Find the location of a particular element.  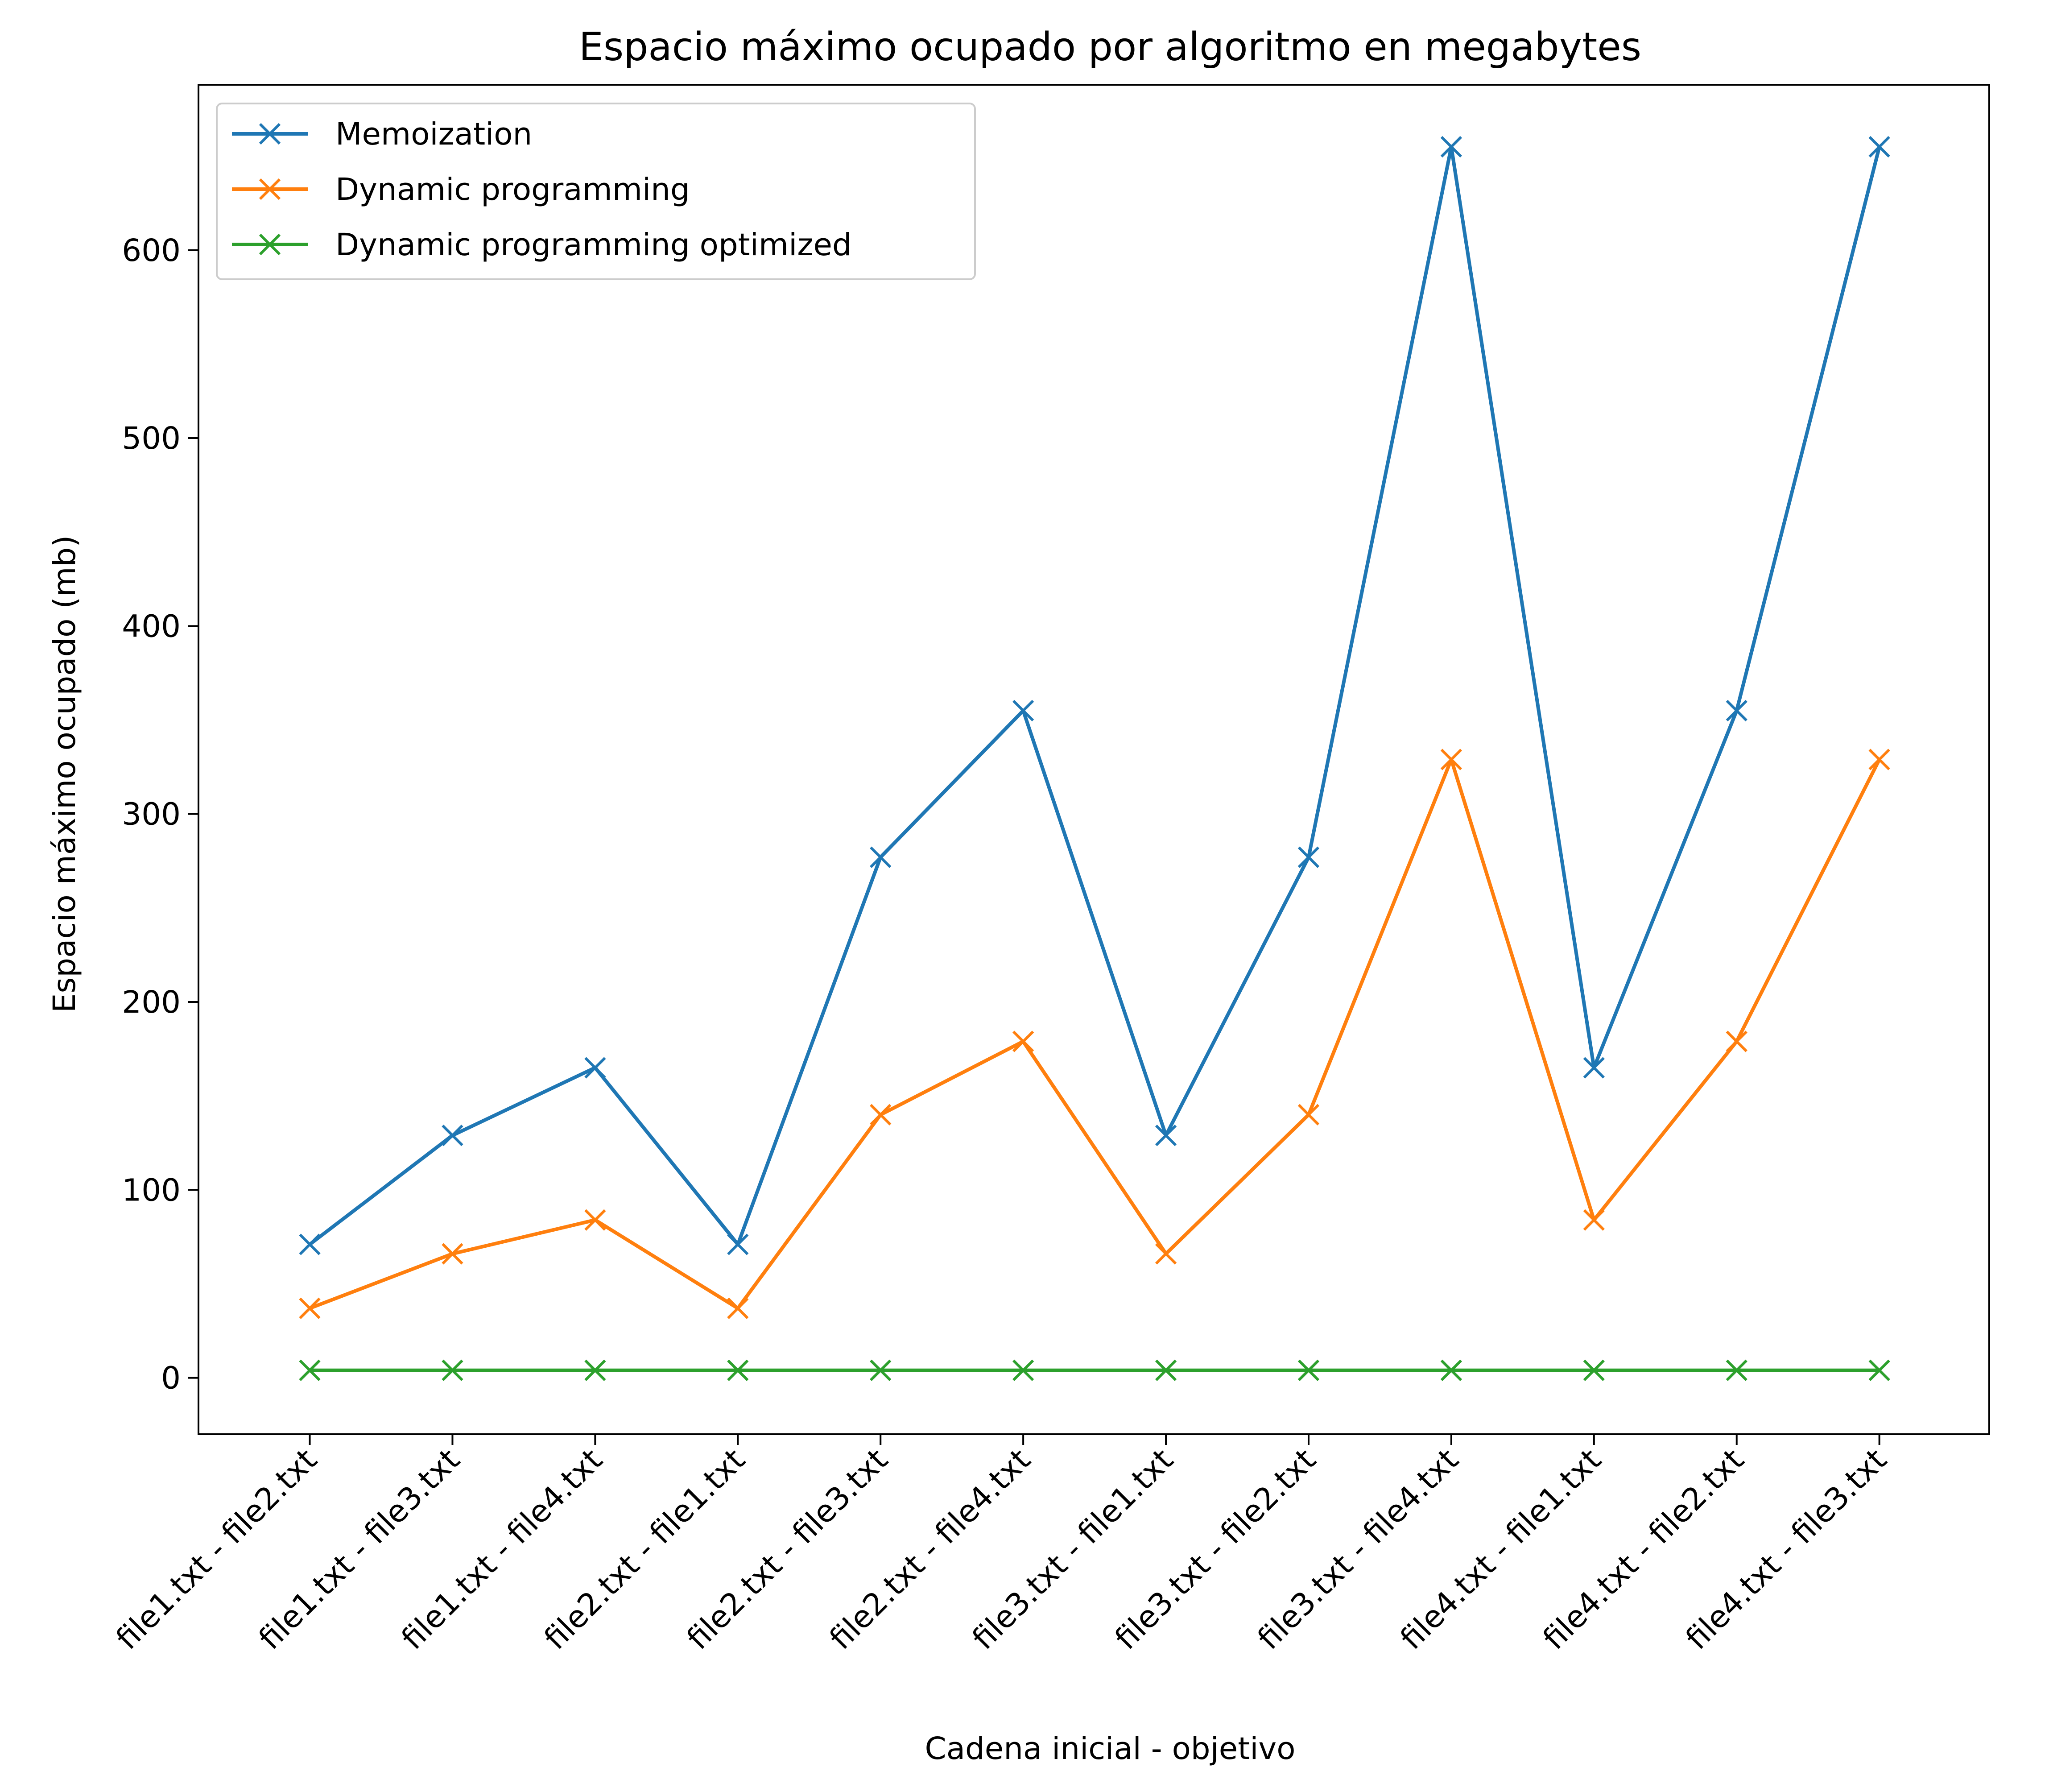

legend-entry: Dynamic programming optimized is located at coordinates (542, 245).